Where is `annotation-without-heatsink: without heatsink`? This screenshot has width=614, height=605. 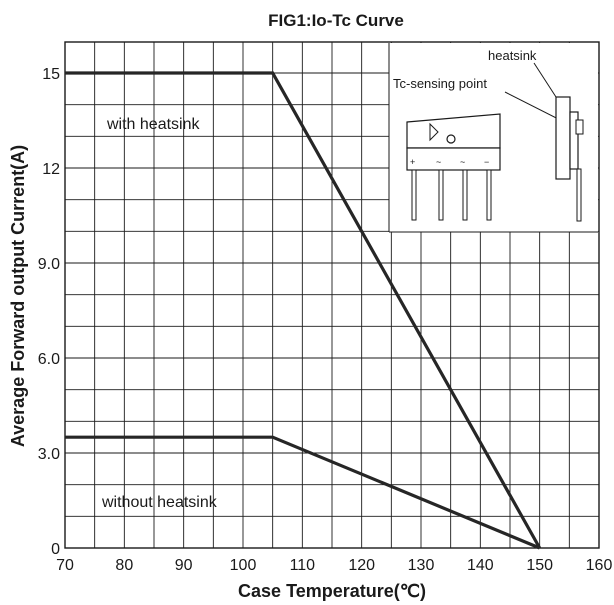 annotation-without-heatsink: without heatsink is located at coordinates (159, 502).